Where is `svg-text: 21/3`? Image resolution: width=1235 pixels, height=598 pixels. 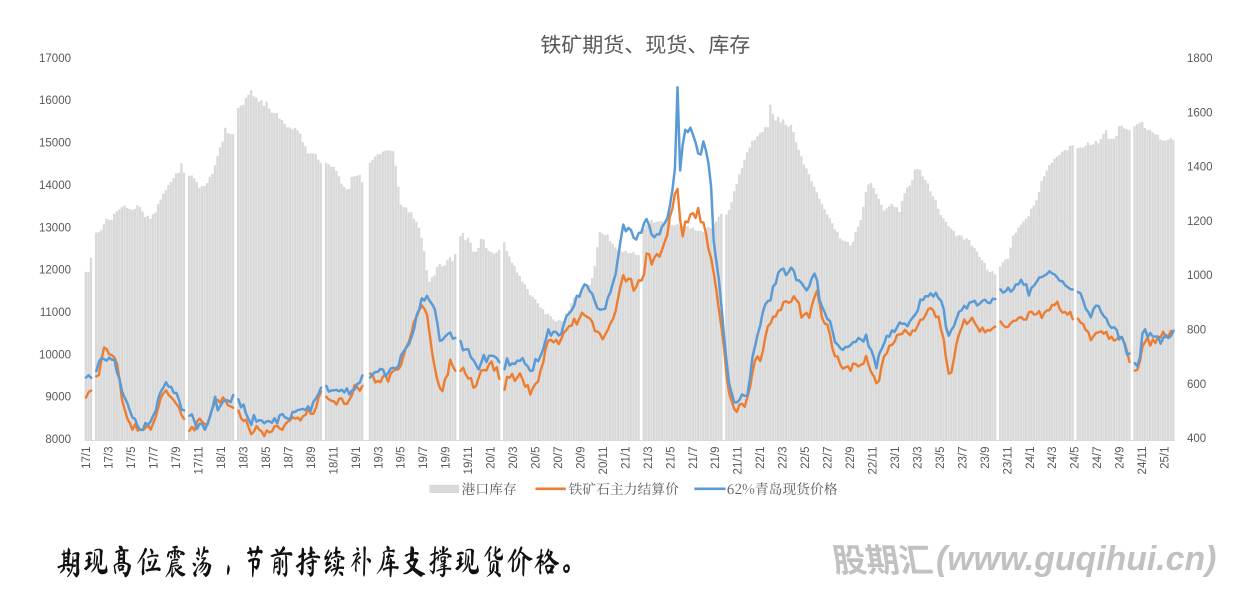 svg-text: 21/3 is located at coordinates (649, 458).